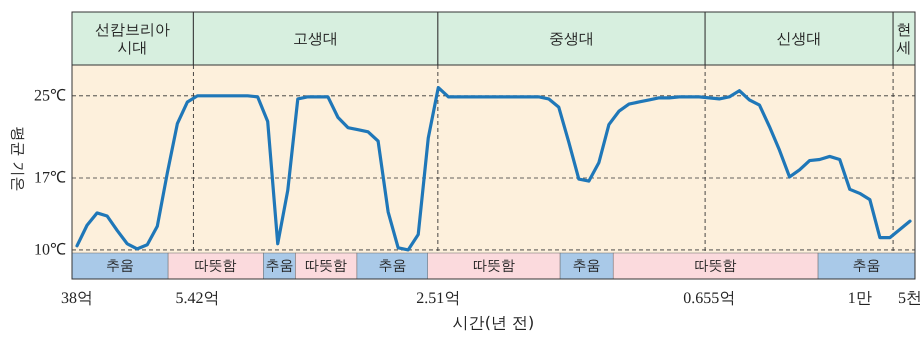 The image size is (924, 349). I want to click on x-tick-label: 0.655억, so click(709, 298).